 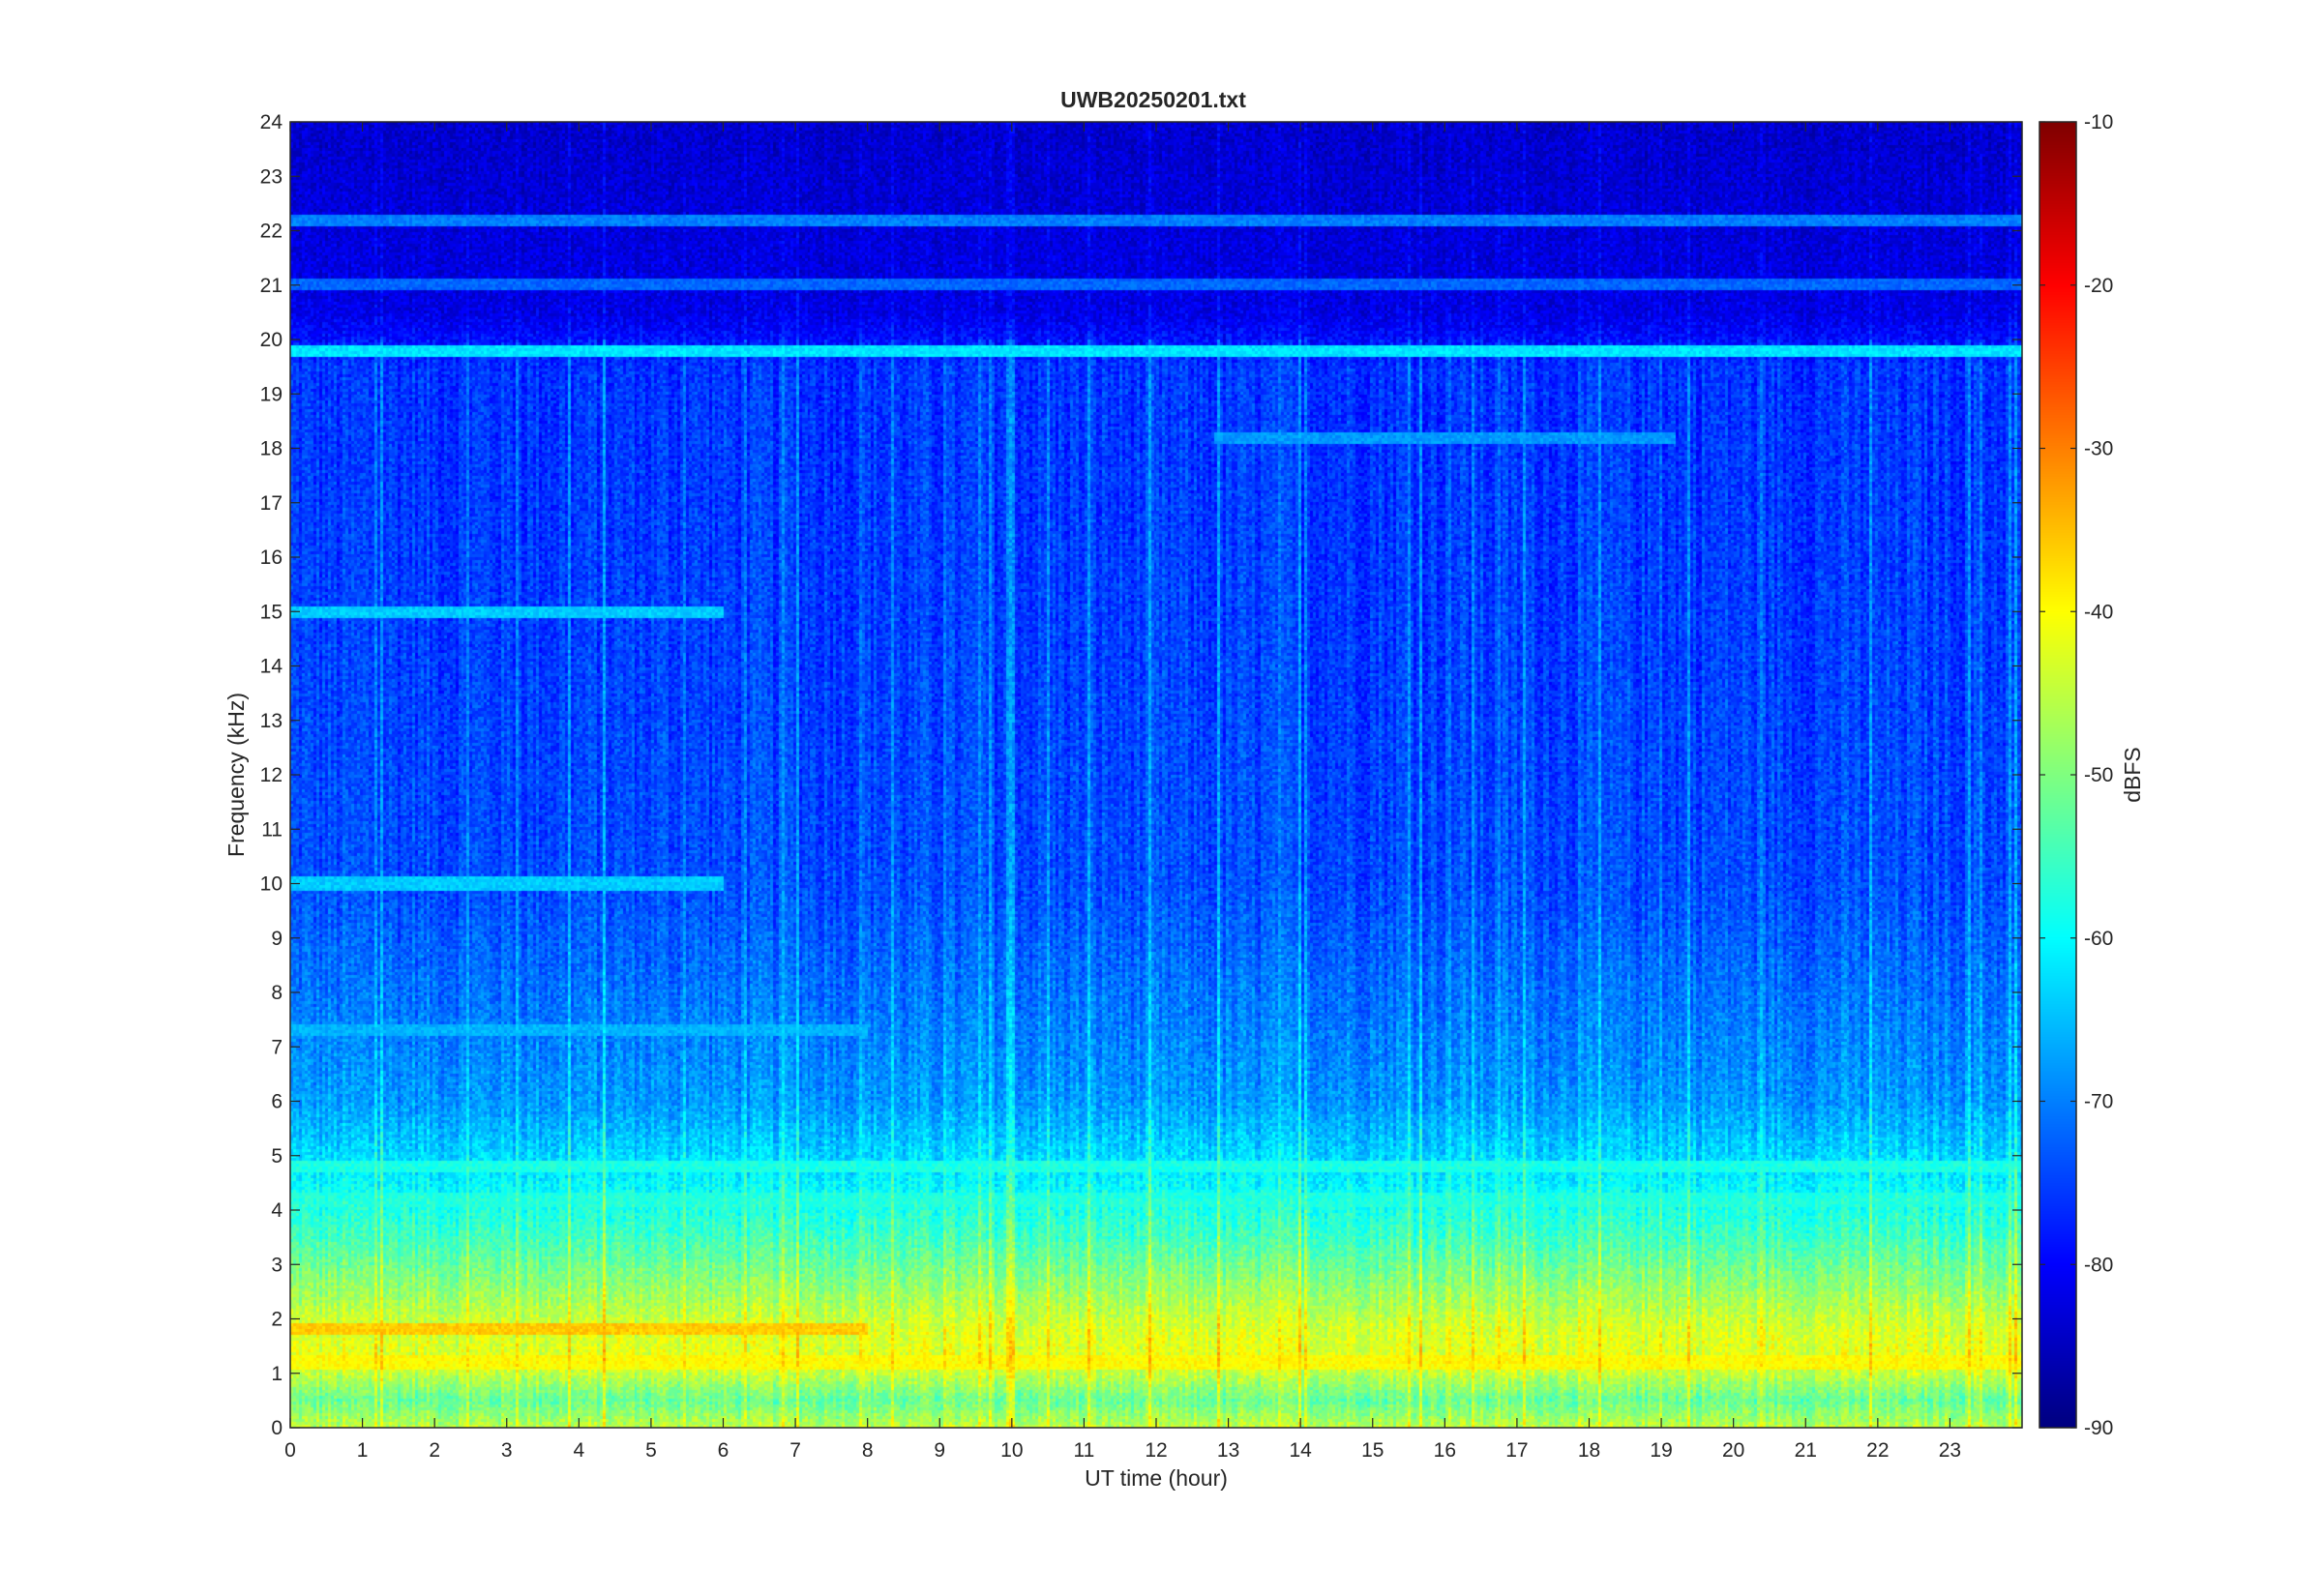 I want to click on x-tick-label: 17, so click(x=1516, y=1450).